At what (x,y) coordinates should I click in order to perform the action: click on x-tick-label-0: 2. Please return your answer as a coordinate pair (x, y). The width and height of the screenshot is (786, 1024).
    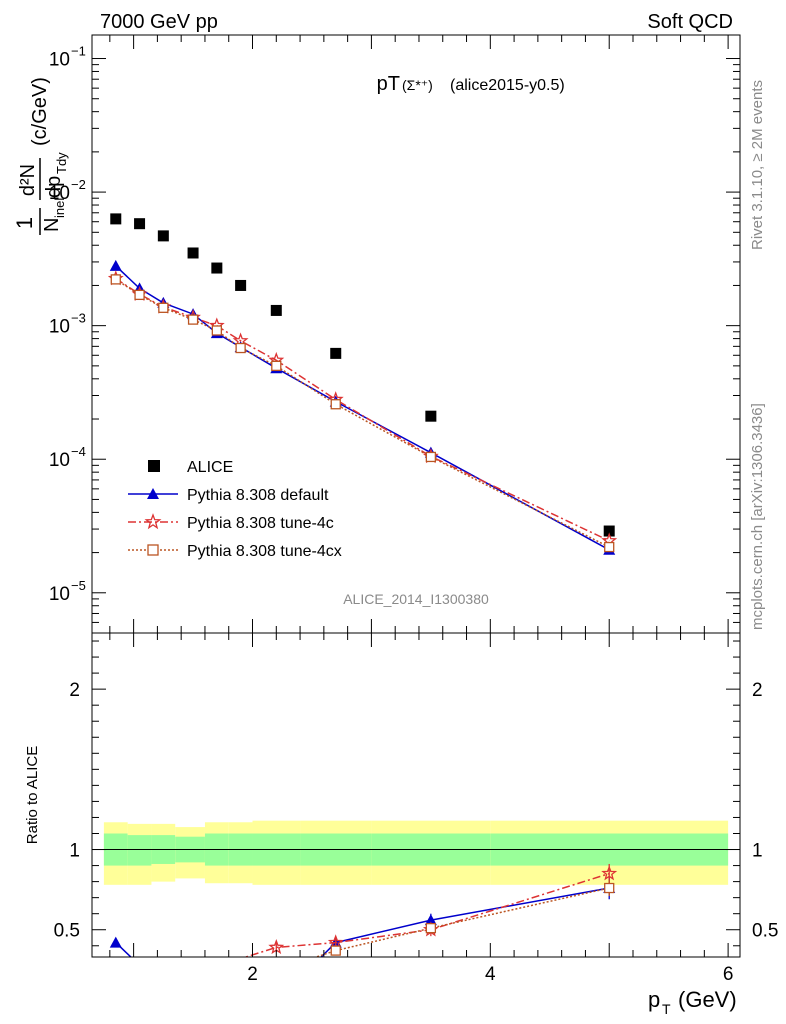
    Looking at the image, I should click on (252, 974).